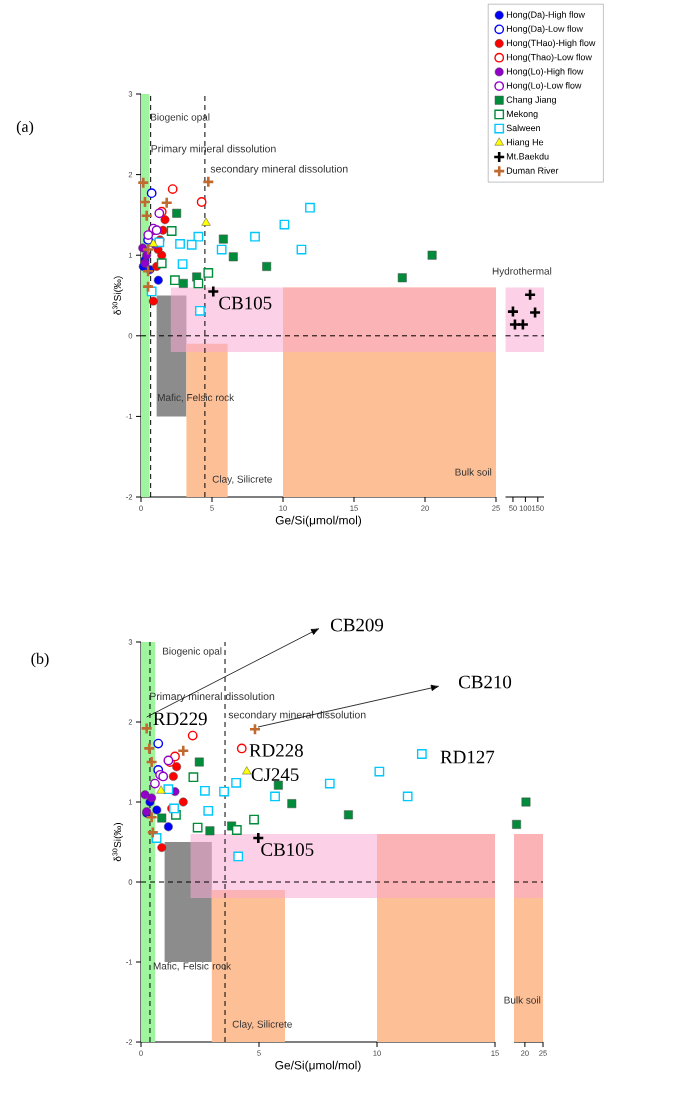 The width and height of the screenshot is (684, 1101). Describe the element at coordinates (485, 682) in the screenshot. I see `annotation: CB210` at that location.